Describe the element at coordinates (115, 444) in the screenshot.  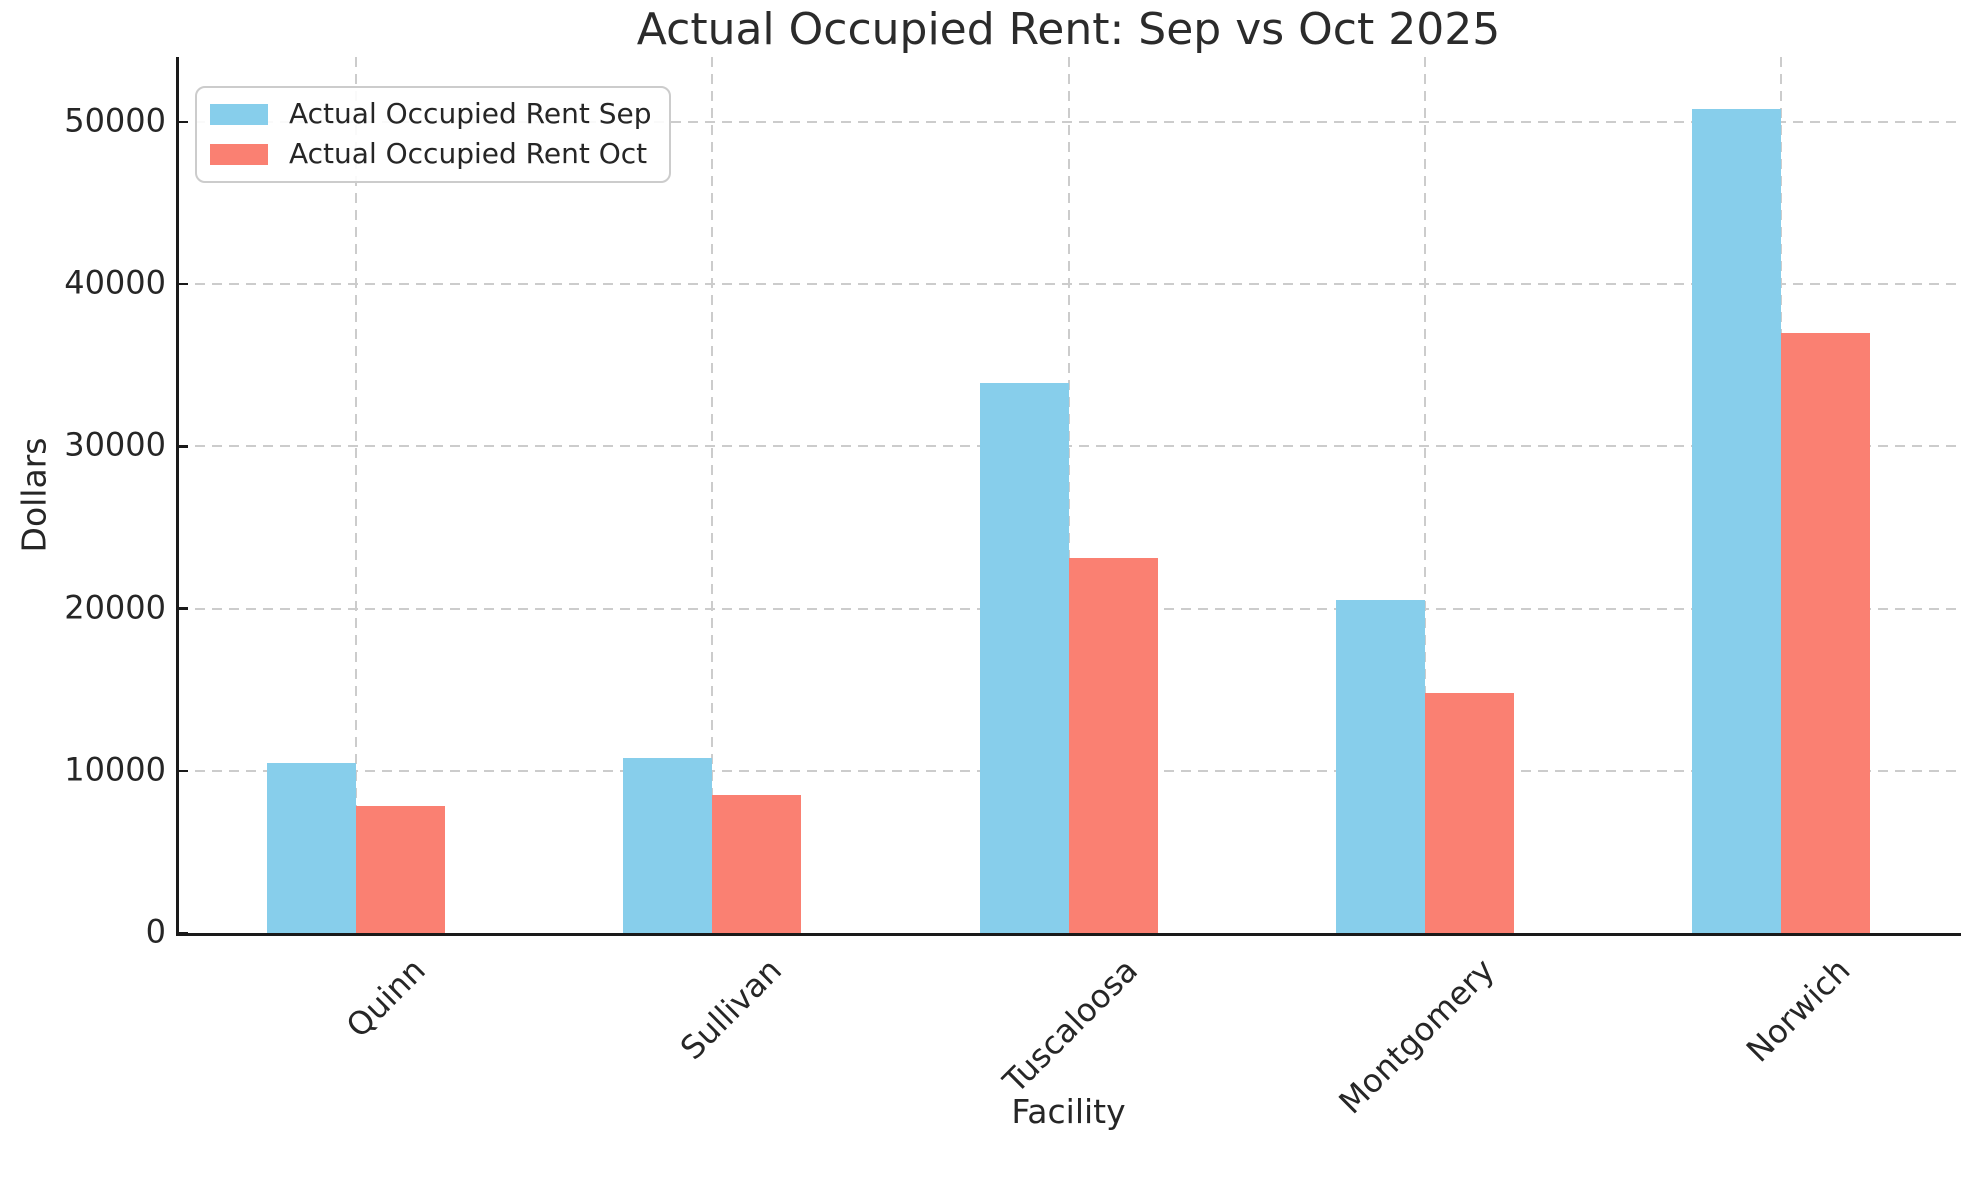
I see `y-tick-label: 30000` at that location.